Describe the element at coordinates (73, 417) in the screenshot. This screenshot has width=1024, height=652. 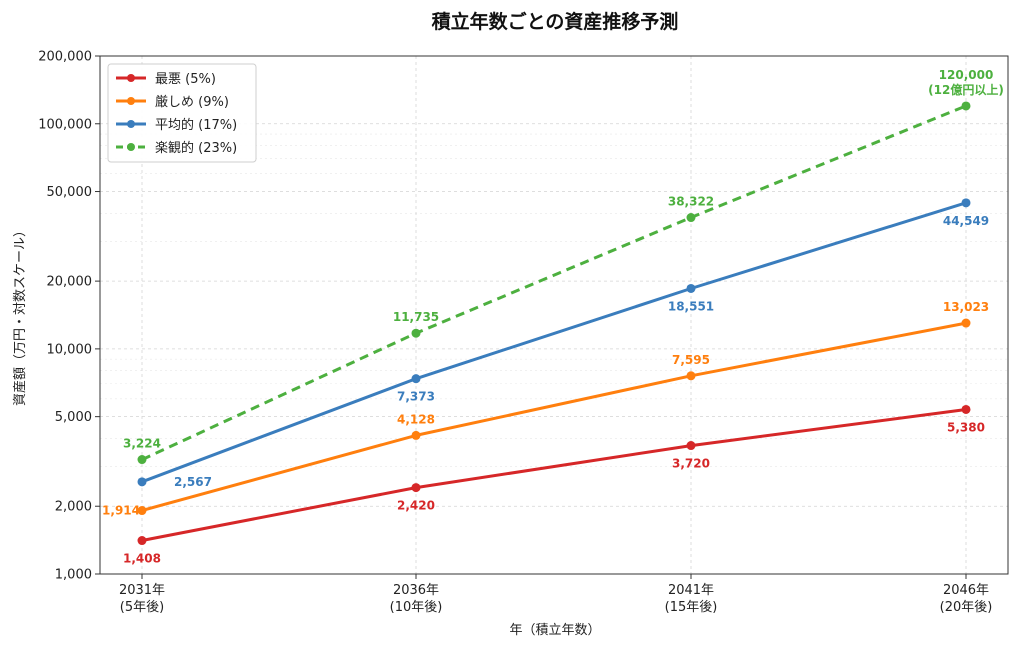
I see `y-tick-label-2: 5,000` at that location.